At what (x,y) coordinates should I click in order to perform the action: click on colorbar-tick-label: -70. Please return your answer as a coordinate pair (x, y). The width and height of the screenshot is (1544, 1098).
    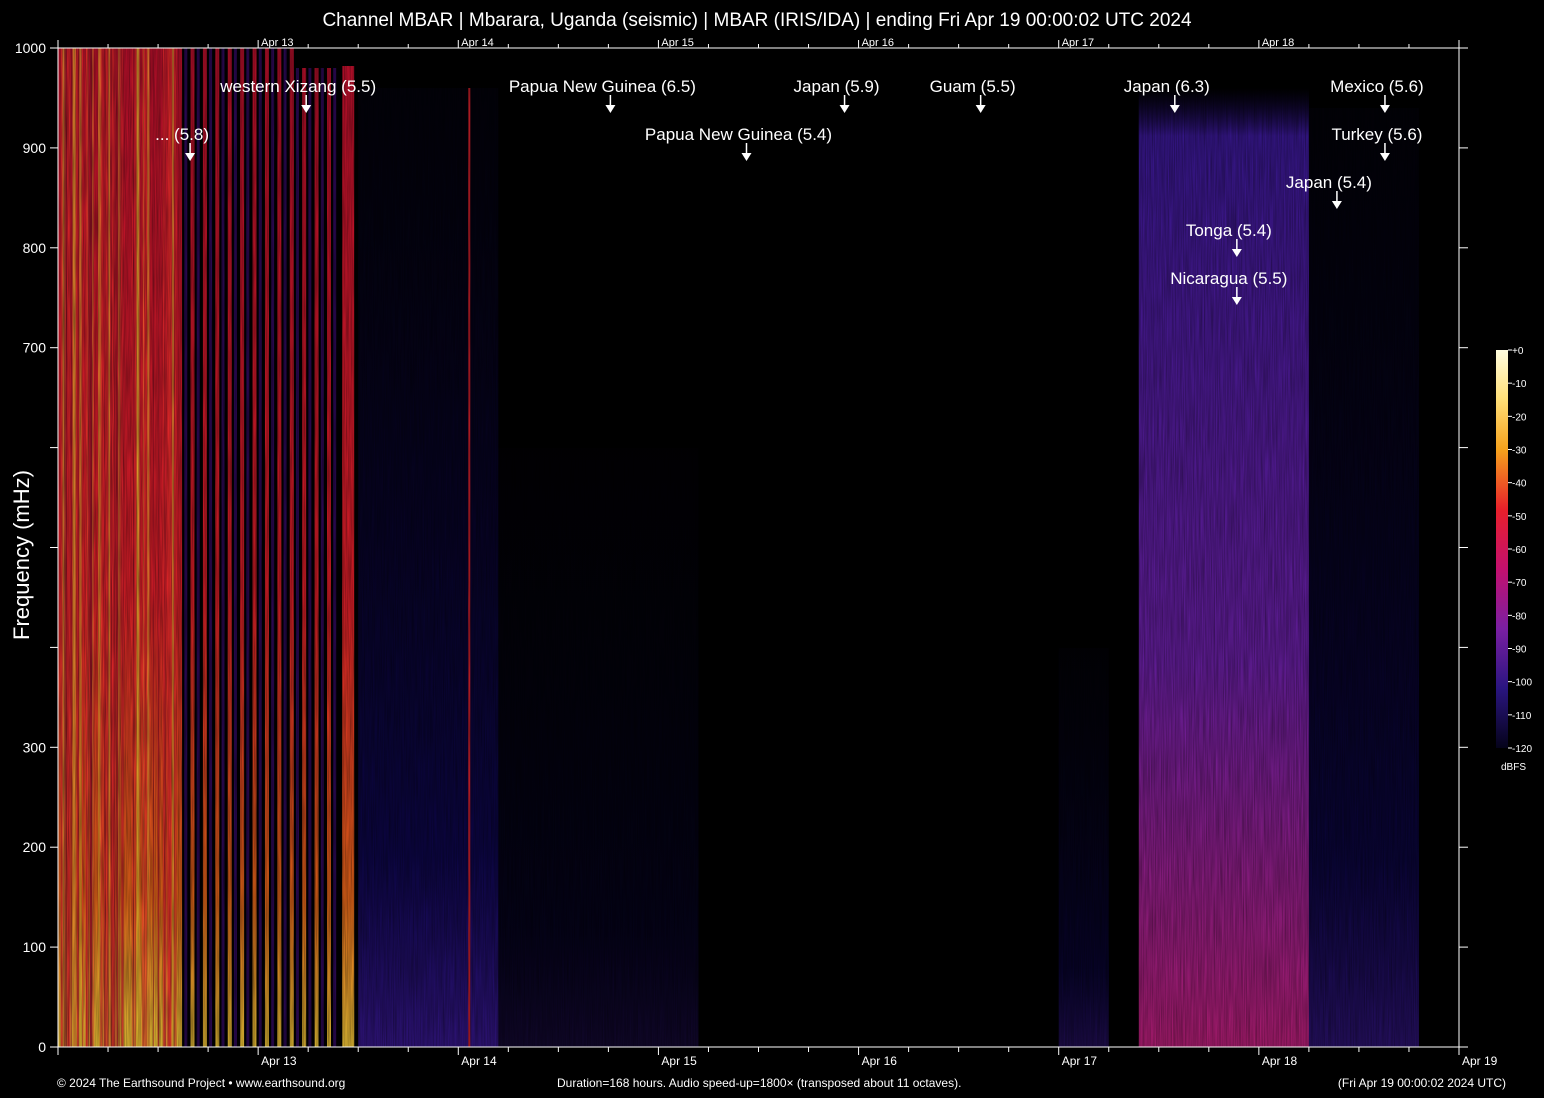
    Looking at the image, I should click on (1519, 583).